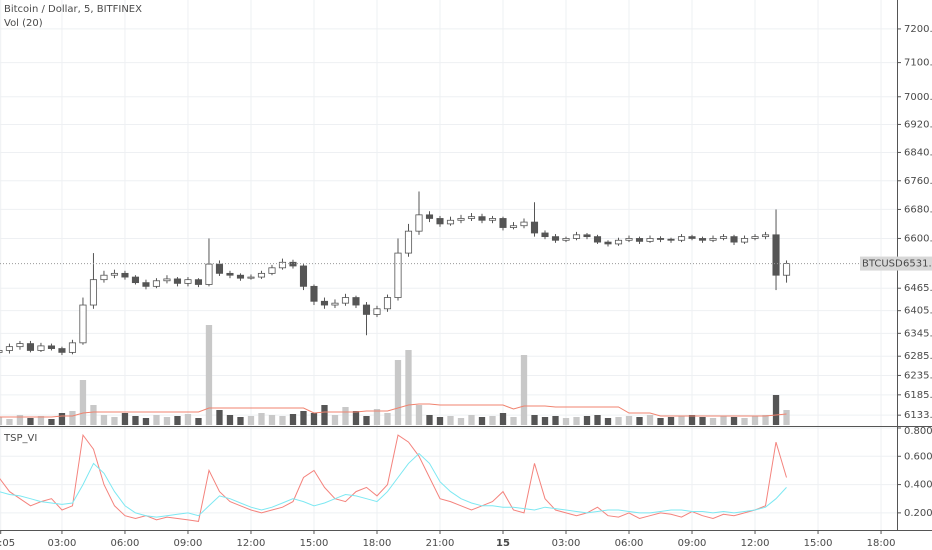  What do you see at coordinates (393, 410) in the screenshot?
I see `volume-ma-line` at bounding box center [393, 410].